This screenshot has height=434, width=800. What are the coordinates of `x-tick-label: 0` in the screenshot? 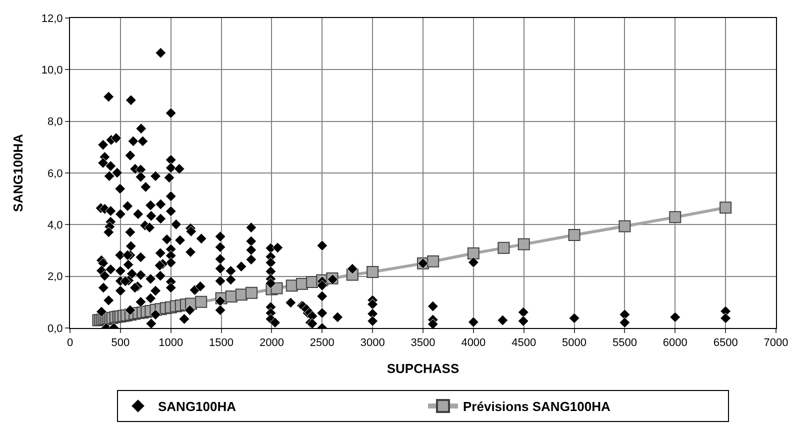 It's located at (70, 343).